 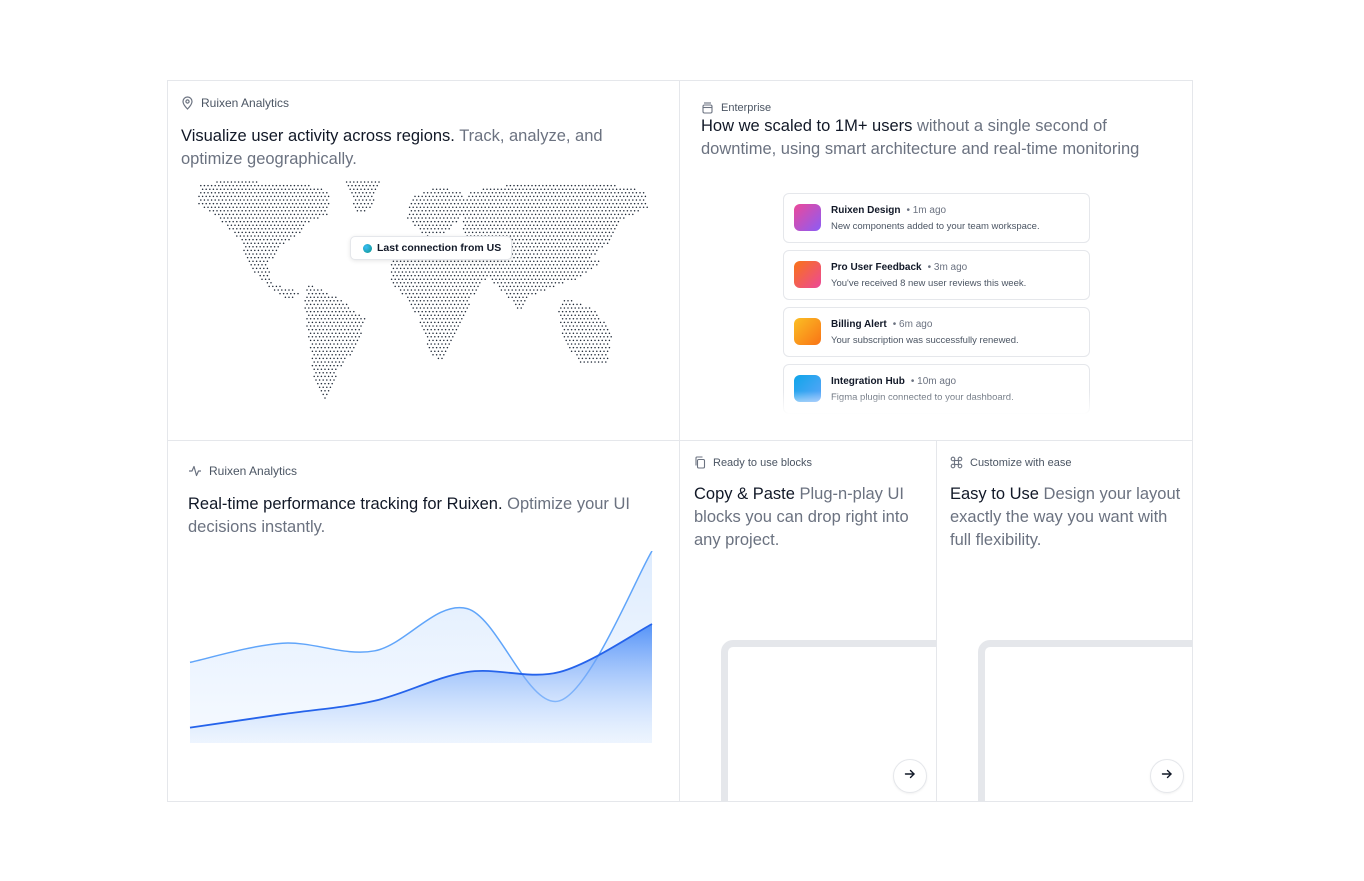 I want to click on activity-icon, so click(x=195, y=471).